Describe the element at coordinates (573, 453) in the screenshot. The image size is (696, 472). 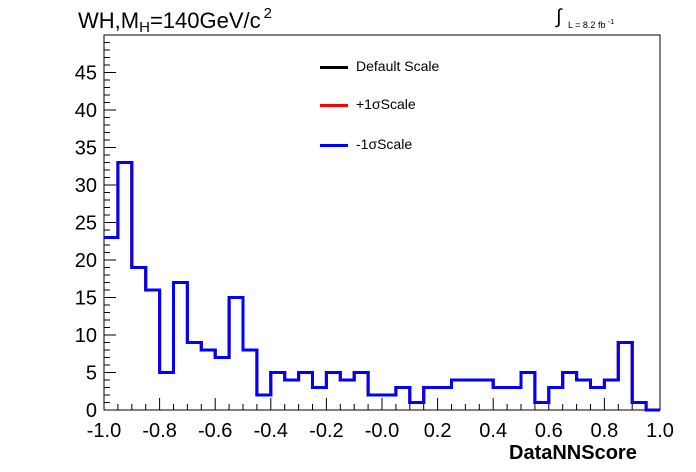
I see `x-axis-title: DataNNScore` at that location.